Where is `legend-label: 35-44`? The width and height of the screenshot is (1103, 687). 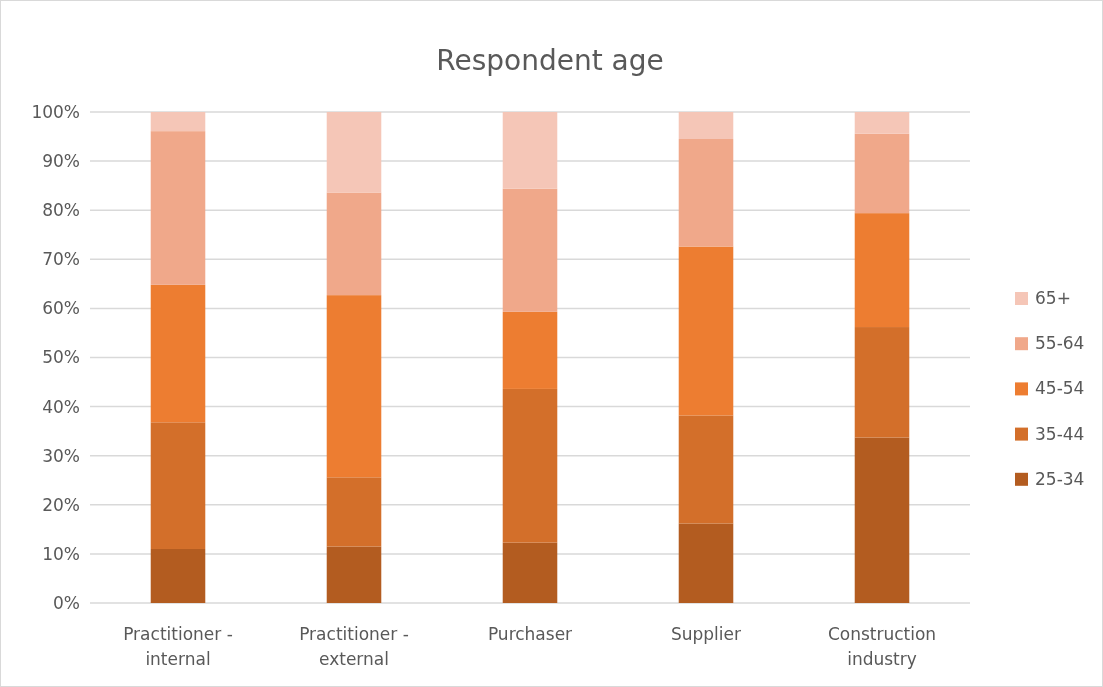
legend-label: 35-44 is located at coordinates (1060, 433).